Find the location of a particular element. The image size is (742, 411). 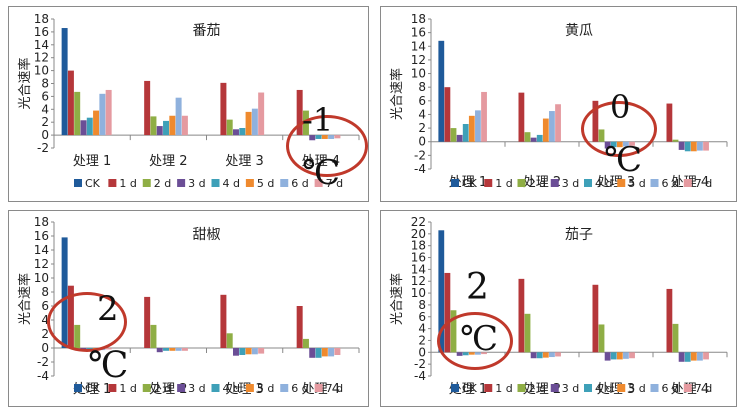

y-tick-label: -2 is located at coordinates (420, 155).